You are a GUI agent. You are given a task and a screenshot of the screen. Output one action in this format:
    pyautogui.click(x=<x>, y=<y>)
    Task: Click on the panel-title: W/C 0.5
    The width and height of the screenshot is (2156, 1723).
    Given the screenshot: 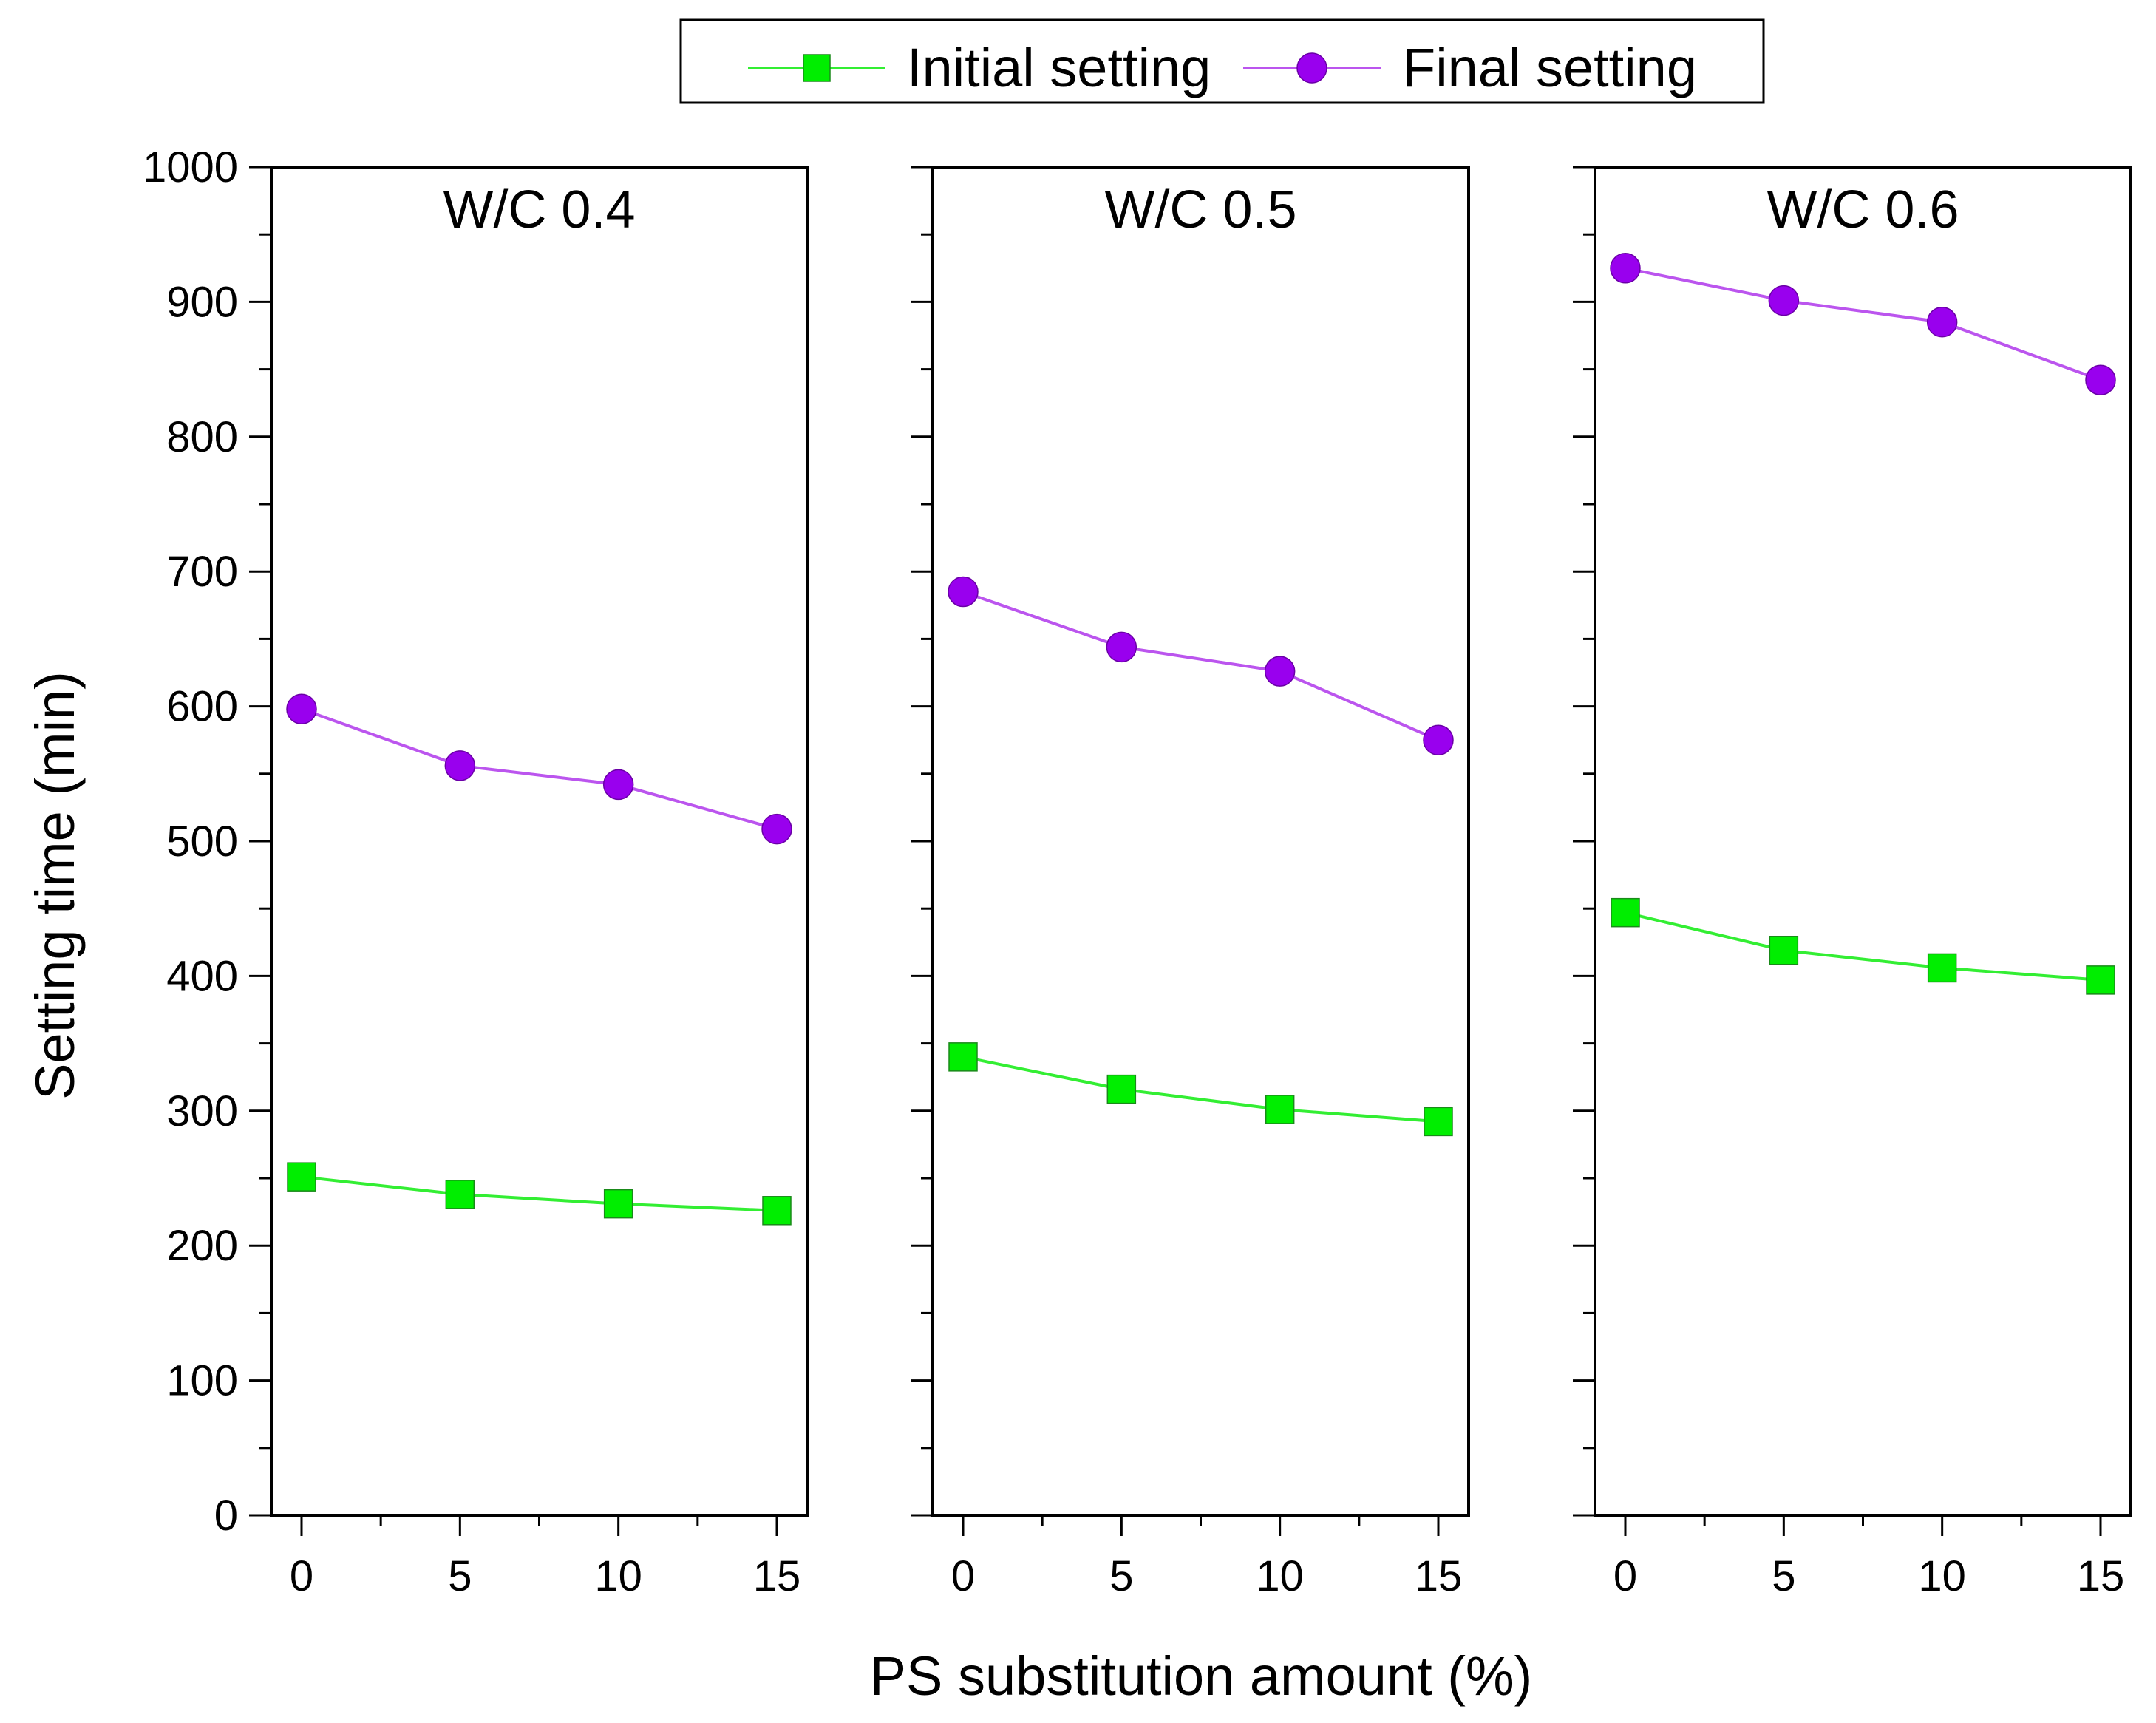 What is the action you would take?
    pyautogui.click(x=1200, y=209)
    